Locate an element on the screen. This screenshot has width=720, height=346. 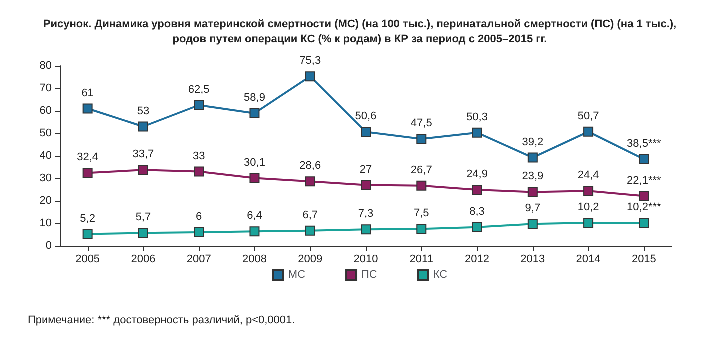
legend-label: КС is located at coordinates (440, 275).